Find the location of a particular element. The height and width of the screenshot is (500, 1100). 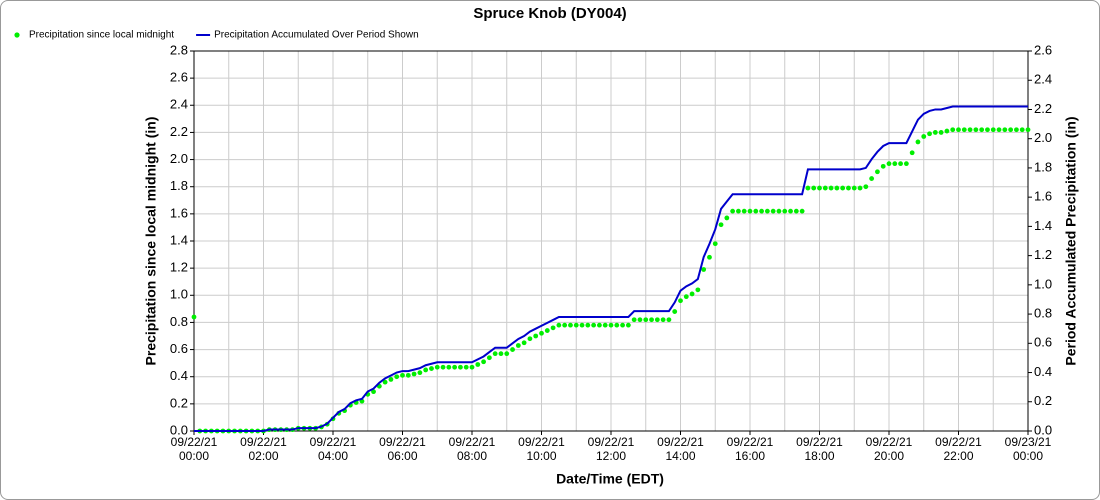

y2-tick-label: 0.4 is located at coordinates (1043, 371).